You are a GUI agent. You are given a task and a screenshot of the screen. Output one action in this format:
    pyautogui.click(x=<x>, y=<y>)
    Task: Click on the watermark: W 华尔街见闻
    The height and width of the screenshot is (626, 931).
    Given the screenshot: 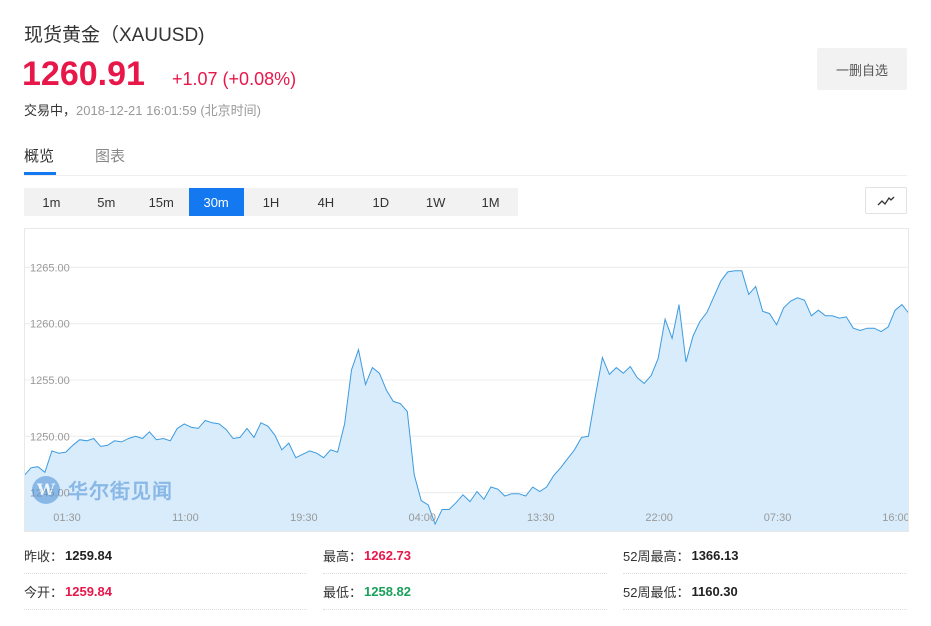 What is the action you would take?
    pyautogui.click(x=102, y=489)
    